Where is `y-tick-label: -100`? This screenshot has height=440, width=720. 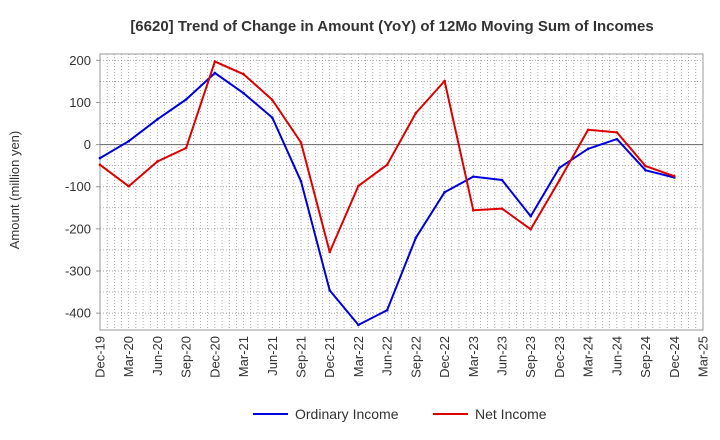
y-tick-label: -100 is located at coordinates (78, 186).